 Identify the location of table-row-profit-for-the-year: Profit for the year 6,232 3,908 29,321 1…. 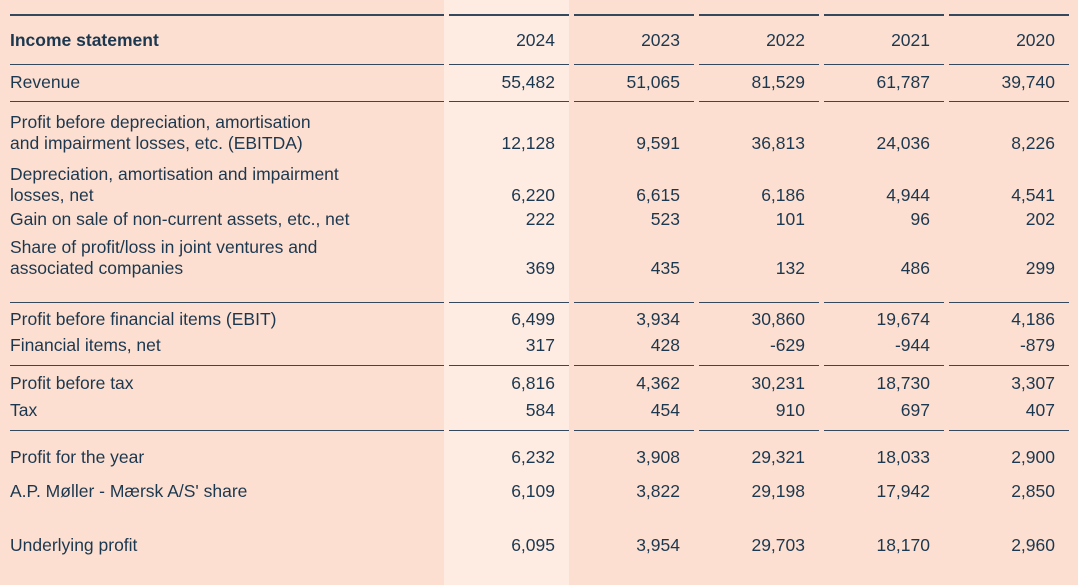
(539, 449).